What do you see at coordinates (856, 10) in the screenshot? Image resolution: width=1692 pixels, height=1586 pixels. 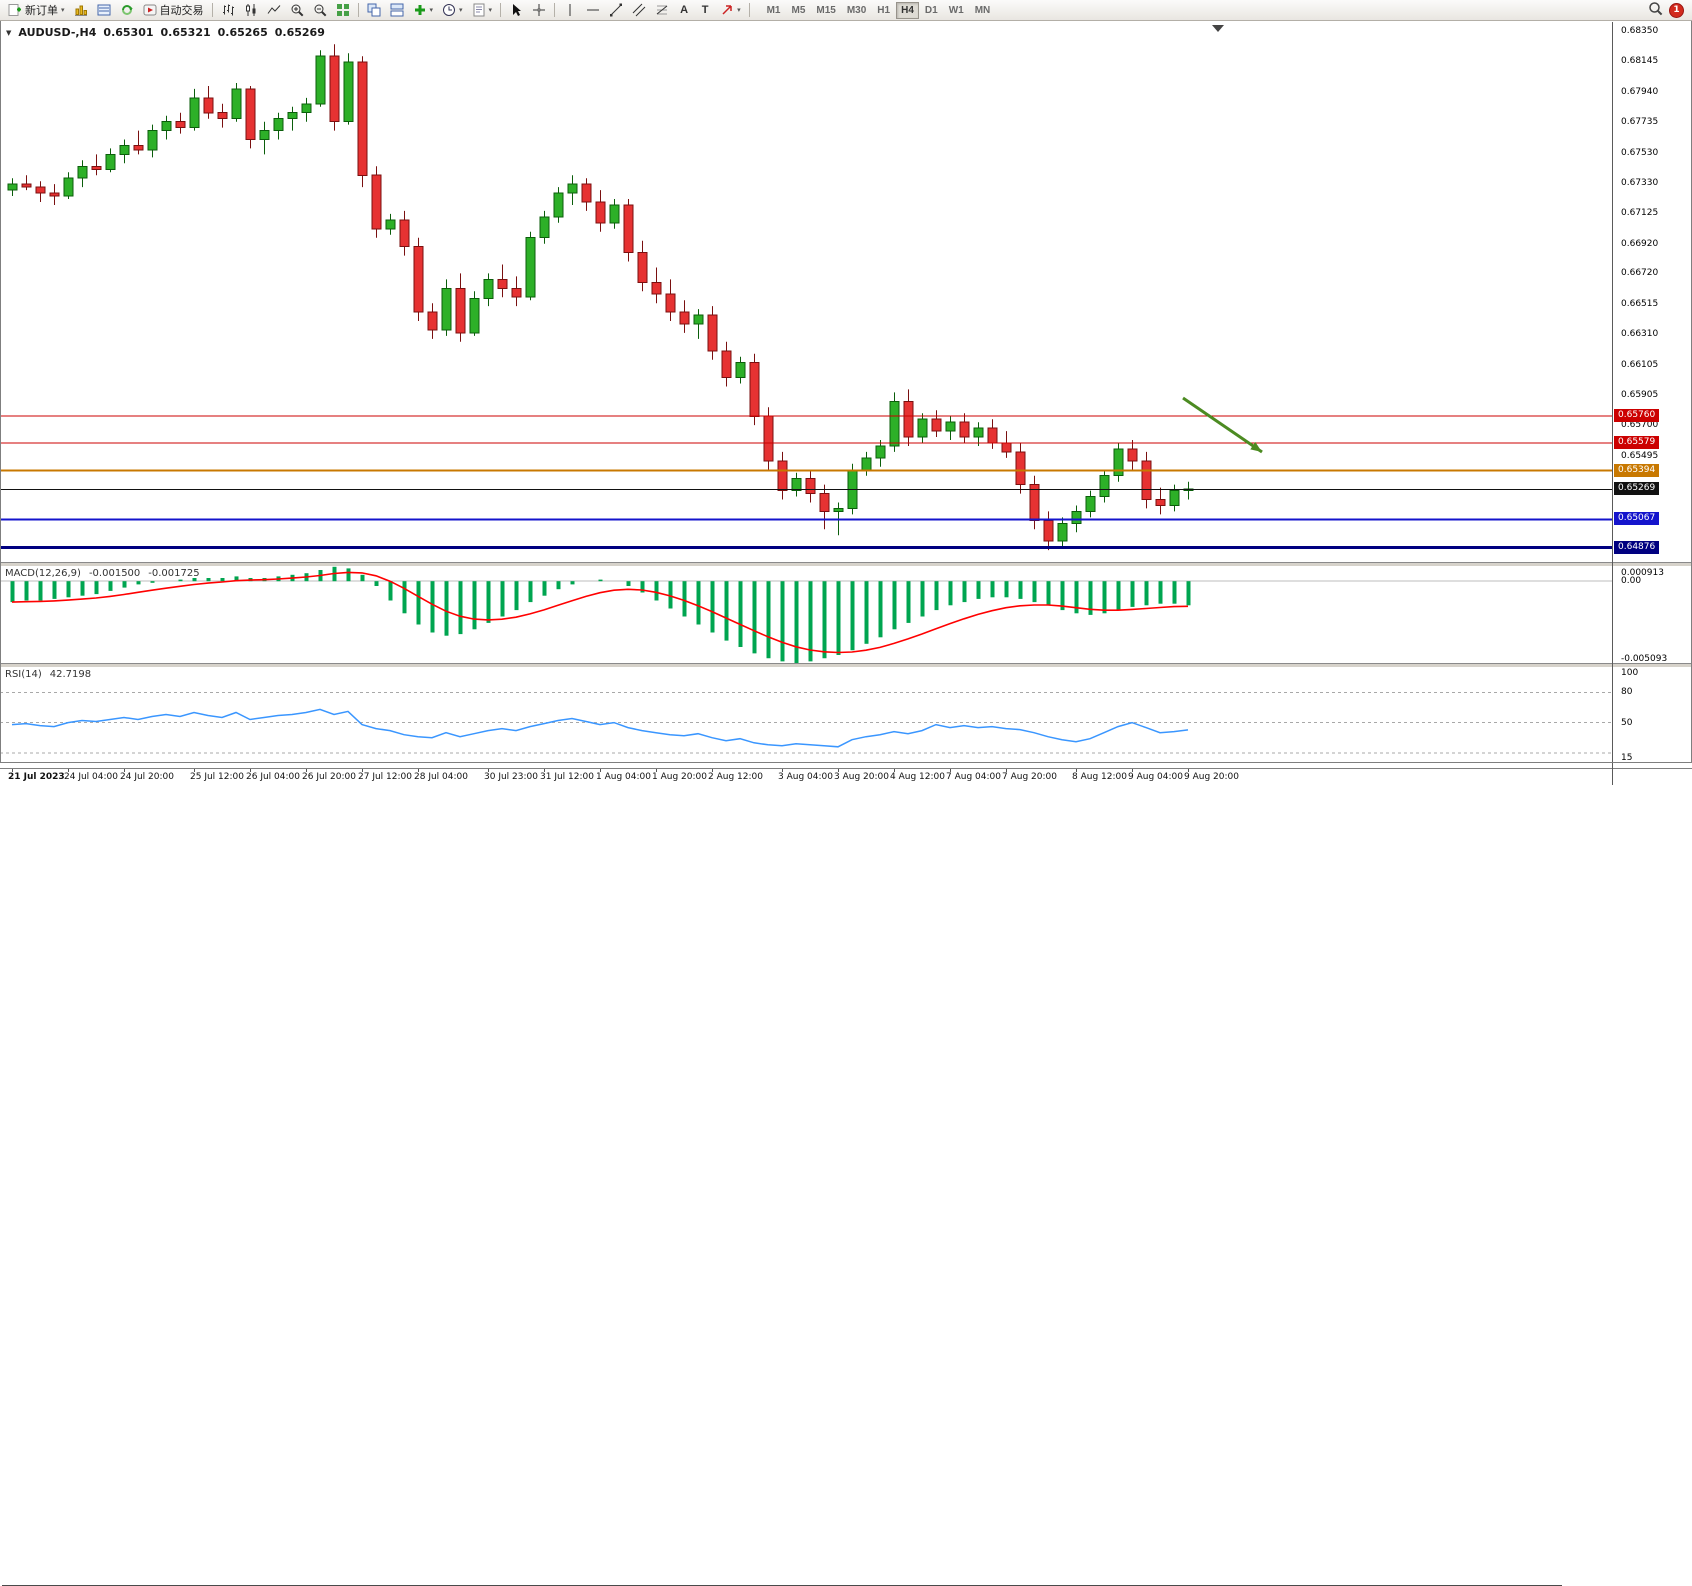 I see `timeframe-m30-button: M30` at bounding box center [856, 10].